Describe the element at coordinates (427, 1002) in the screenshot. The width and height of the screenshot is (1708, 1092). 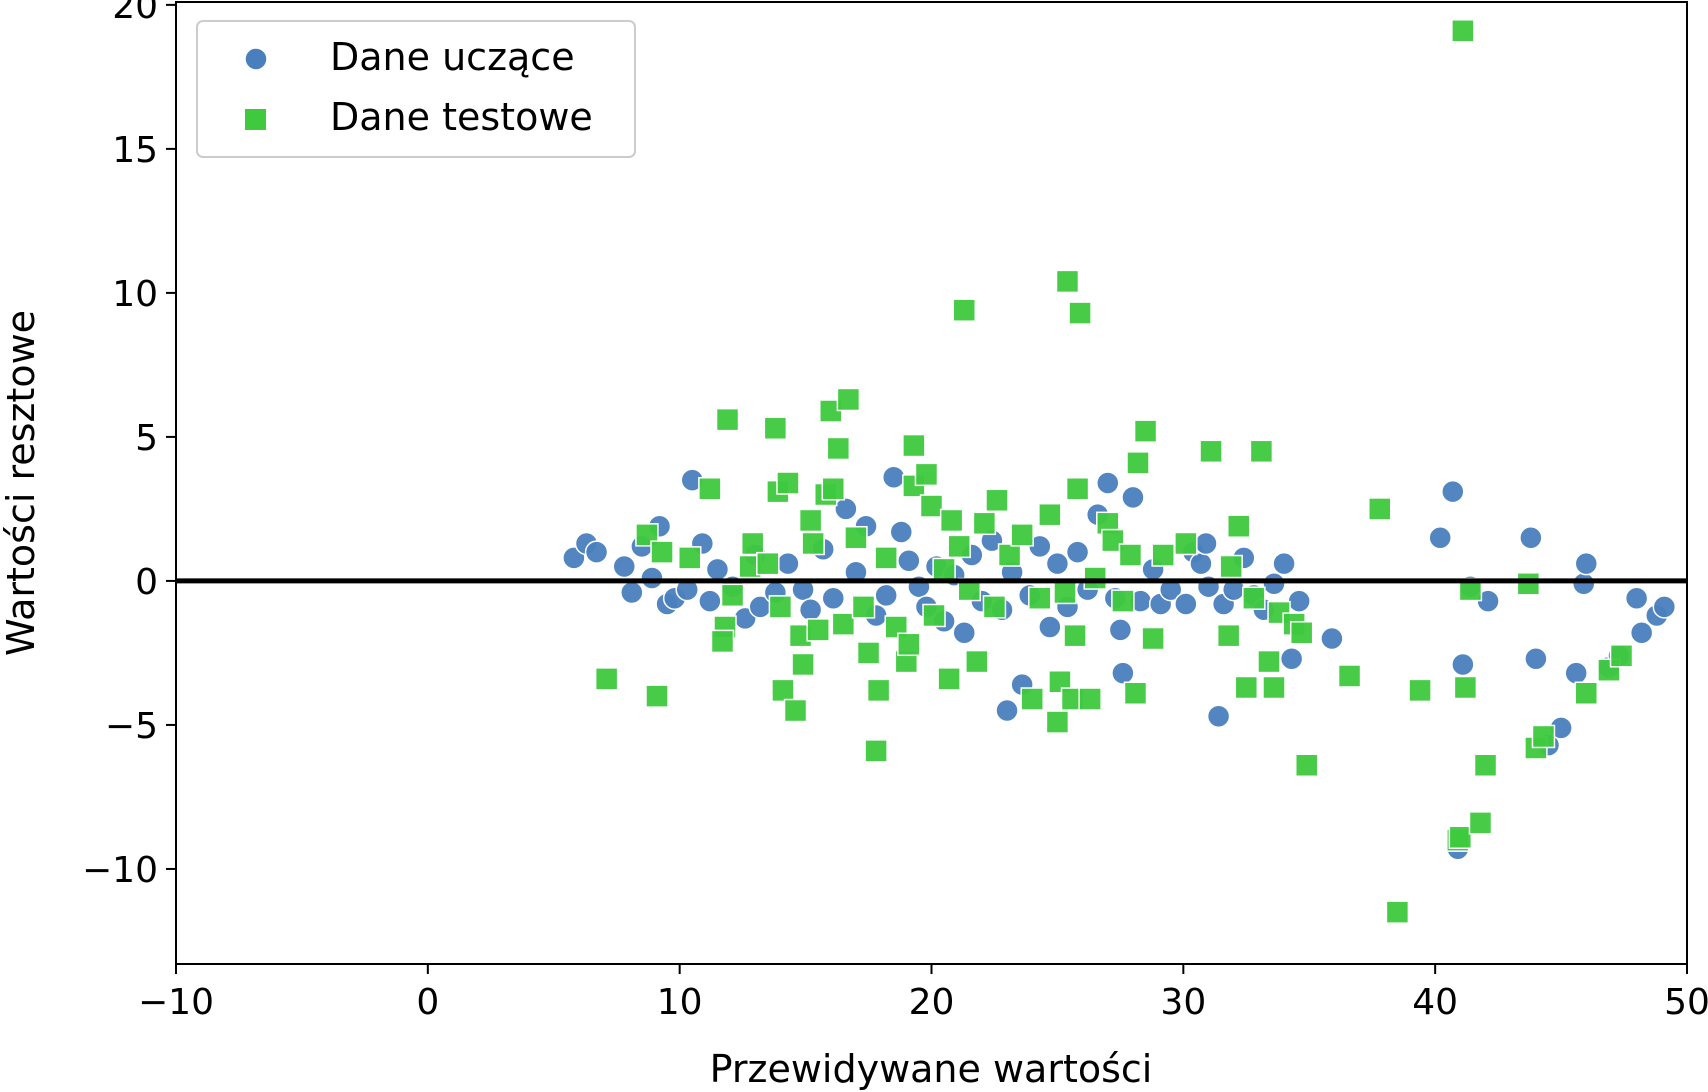
I see `x-tick-label: 0` at that location.